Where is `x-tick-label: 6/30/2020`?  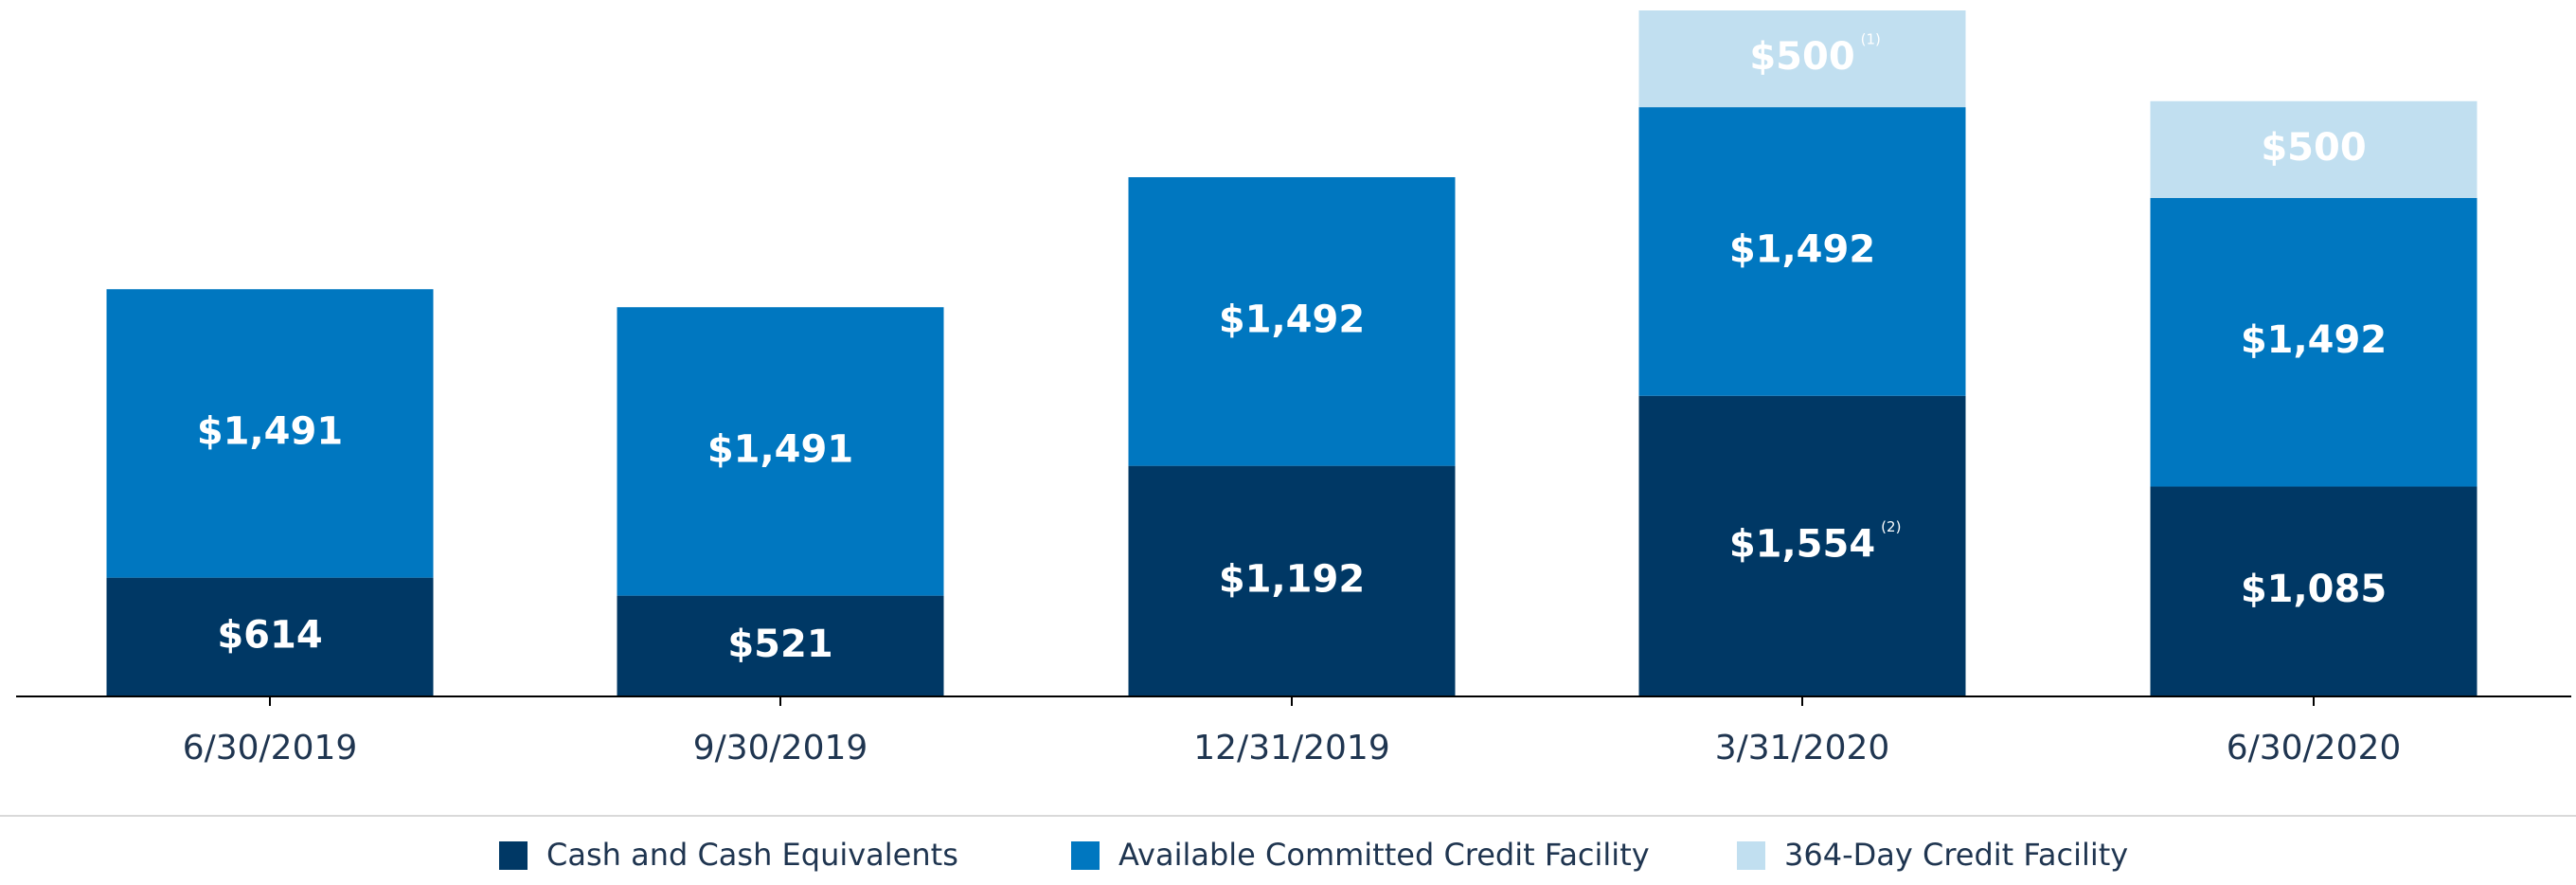 x-tick-label: 6/30/2020 is located at coordinates (2314, 749).